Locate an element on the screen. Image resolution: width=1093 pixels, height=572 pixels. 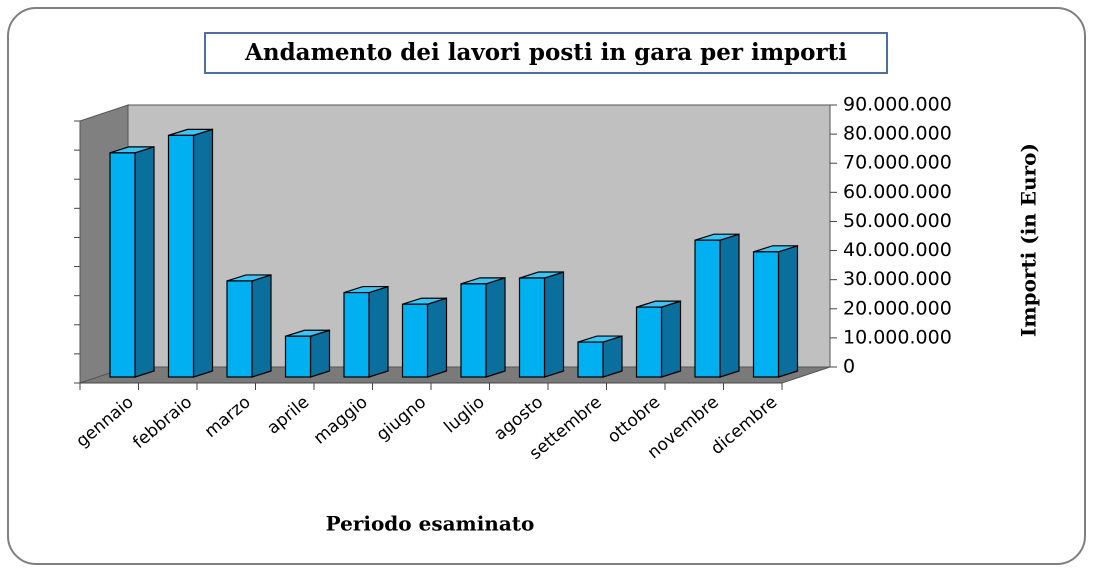
y-tick-label: 80.000.000 is located at coordinates (897, 134).